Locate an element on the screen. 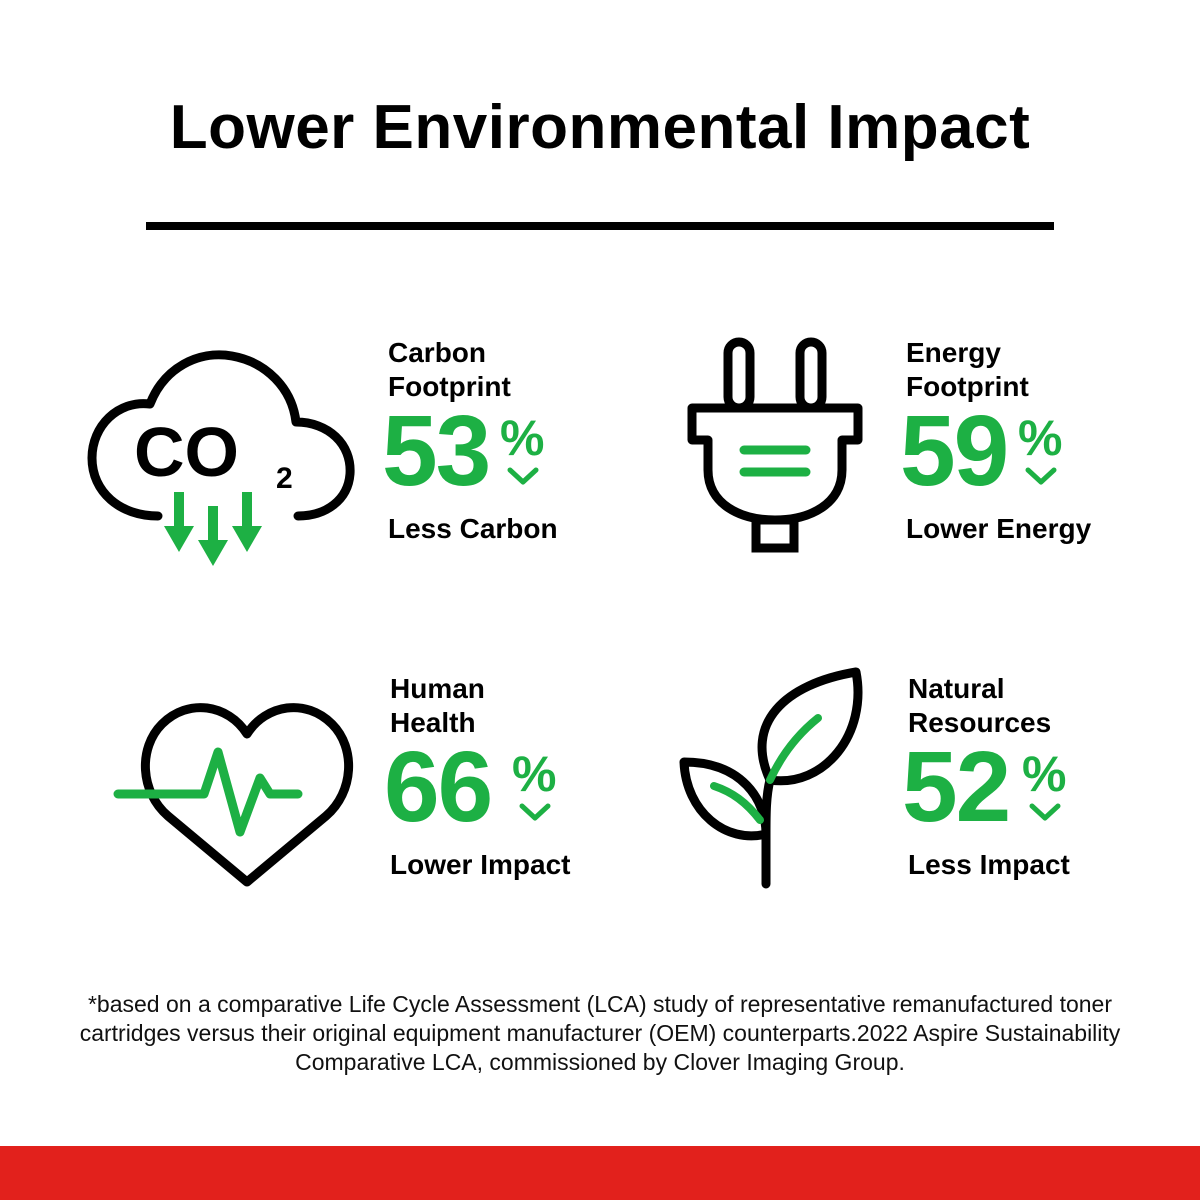 This screenshot has height=1200, width=1200. stat-value-row: 66 % is located at coordinates (477, 787).